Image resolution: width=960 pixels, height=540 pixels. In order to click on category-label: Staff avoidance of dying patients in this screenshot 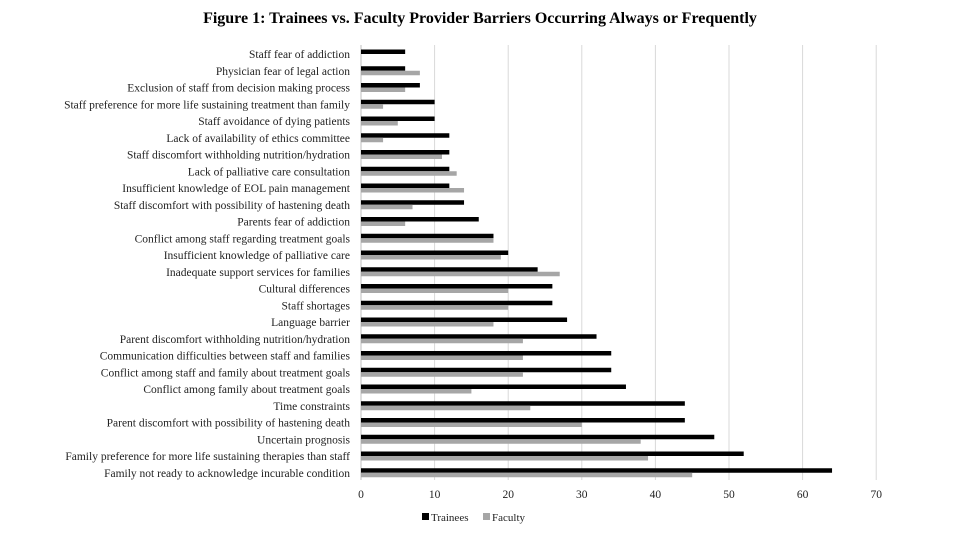, I will do `click(274, 122)`.